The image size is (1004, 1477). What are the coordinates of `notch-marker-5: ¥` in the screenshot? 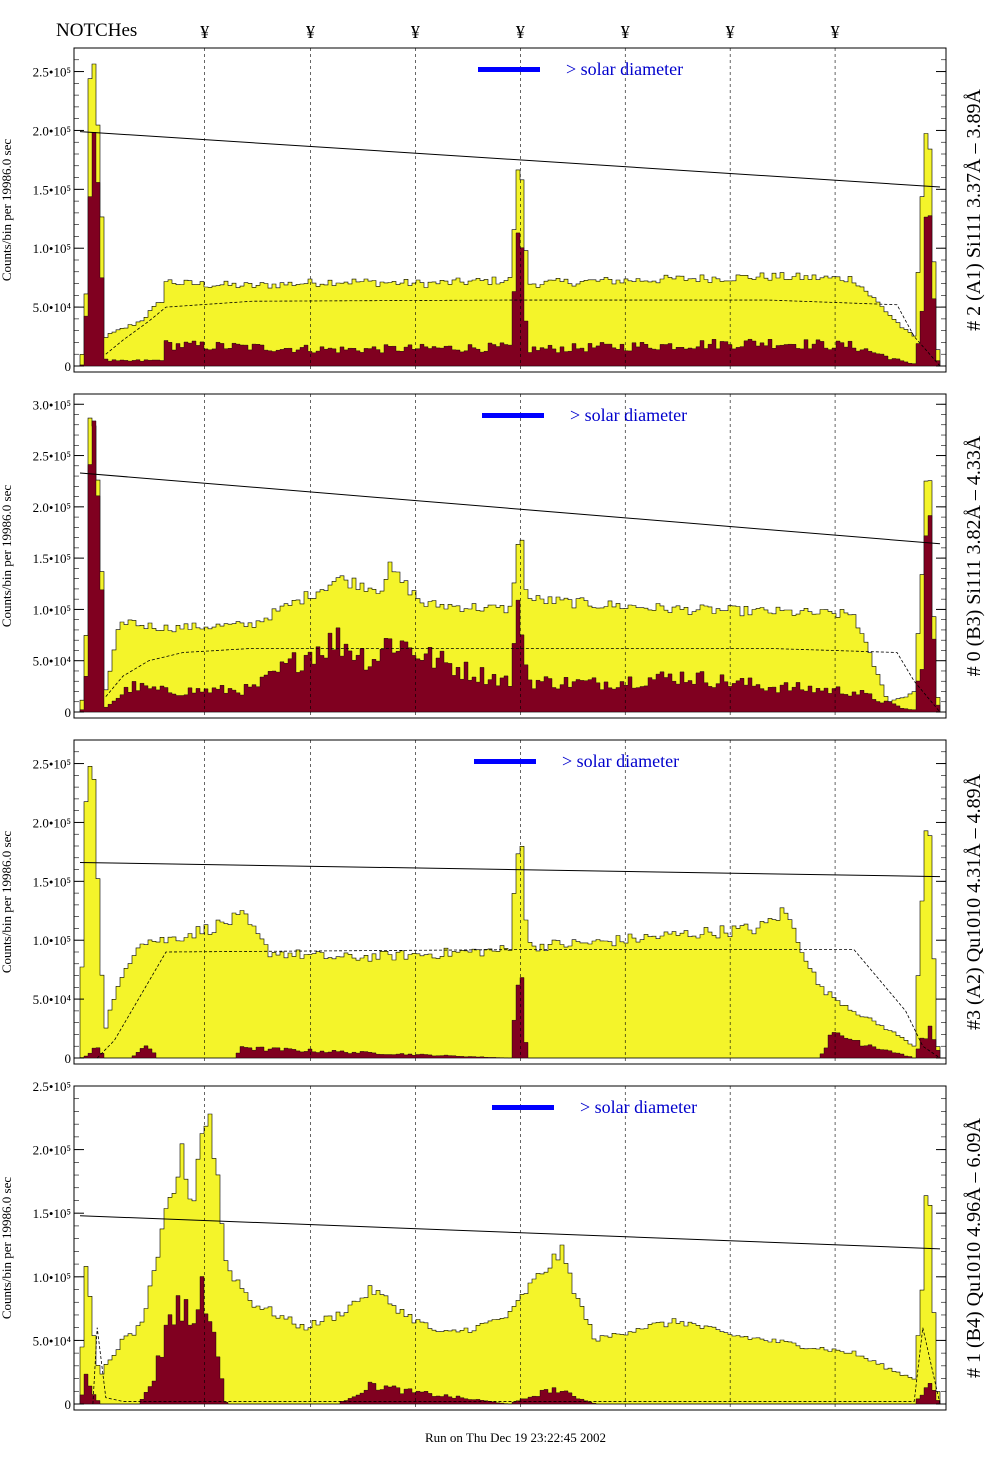 It's located at (625, 32).